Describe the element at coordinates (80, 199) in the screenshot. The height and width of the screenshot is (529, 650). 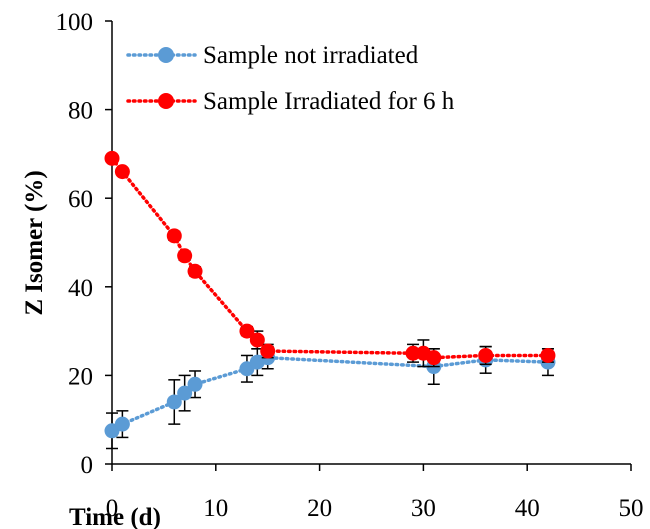
I see `y-tick-label: 60` at that location.